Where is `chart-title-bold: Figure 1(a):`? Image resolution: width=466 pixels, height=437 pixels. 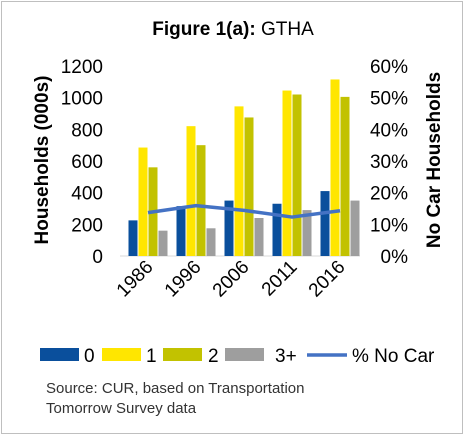 chart-title-bold: Figure 1(a): is located at coordinates (203, 29).